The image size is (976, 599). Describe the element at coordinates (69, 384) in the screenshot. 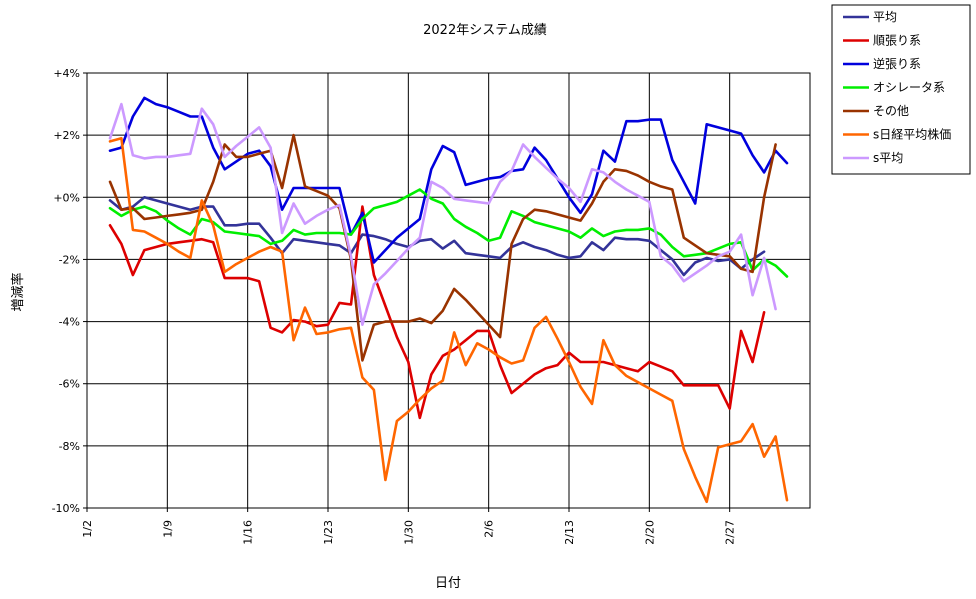

I see `y-tick-label: -6%` at that location.